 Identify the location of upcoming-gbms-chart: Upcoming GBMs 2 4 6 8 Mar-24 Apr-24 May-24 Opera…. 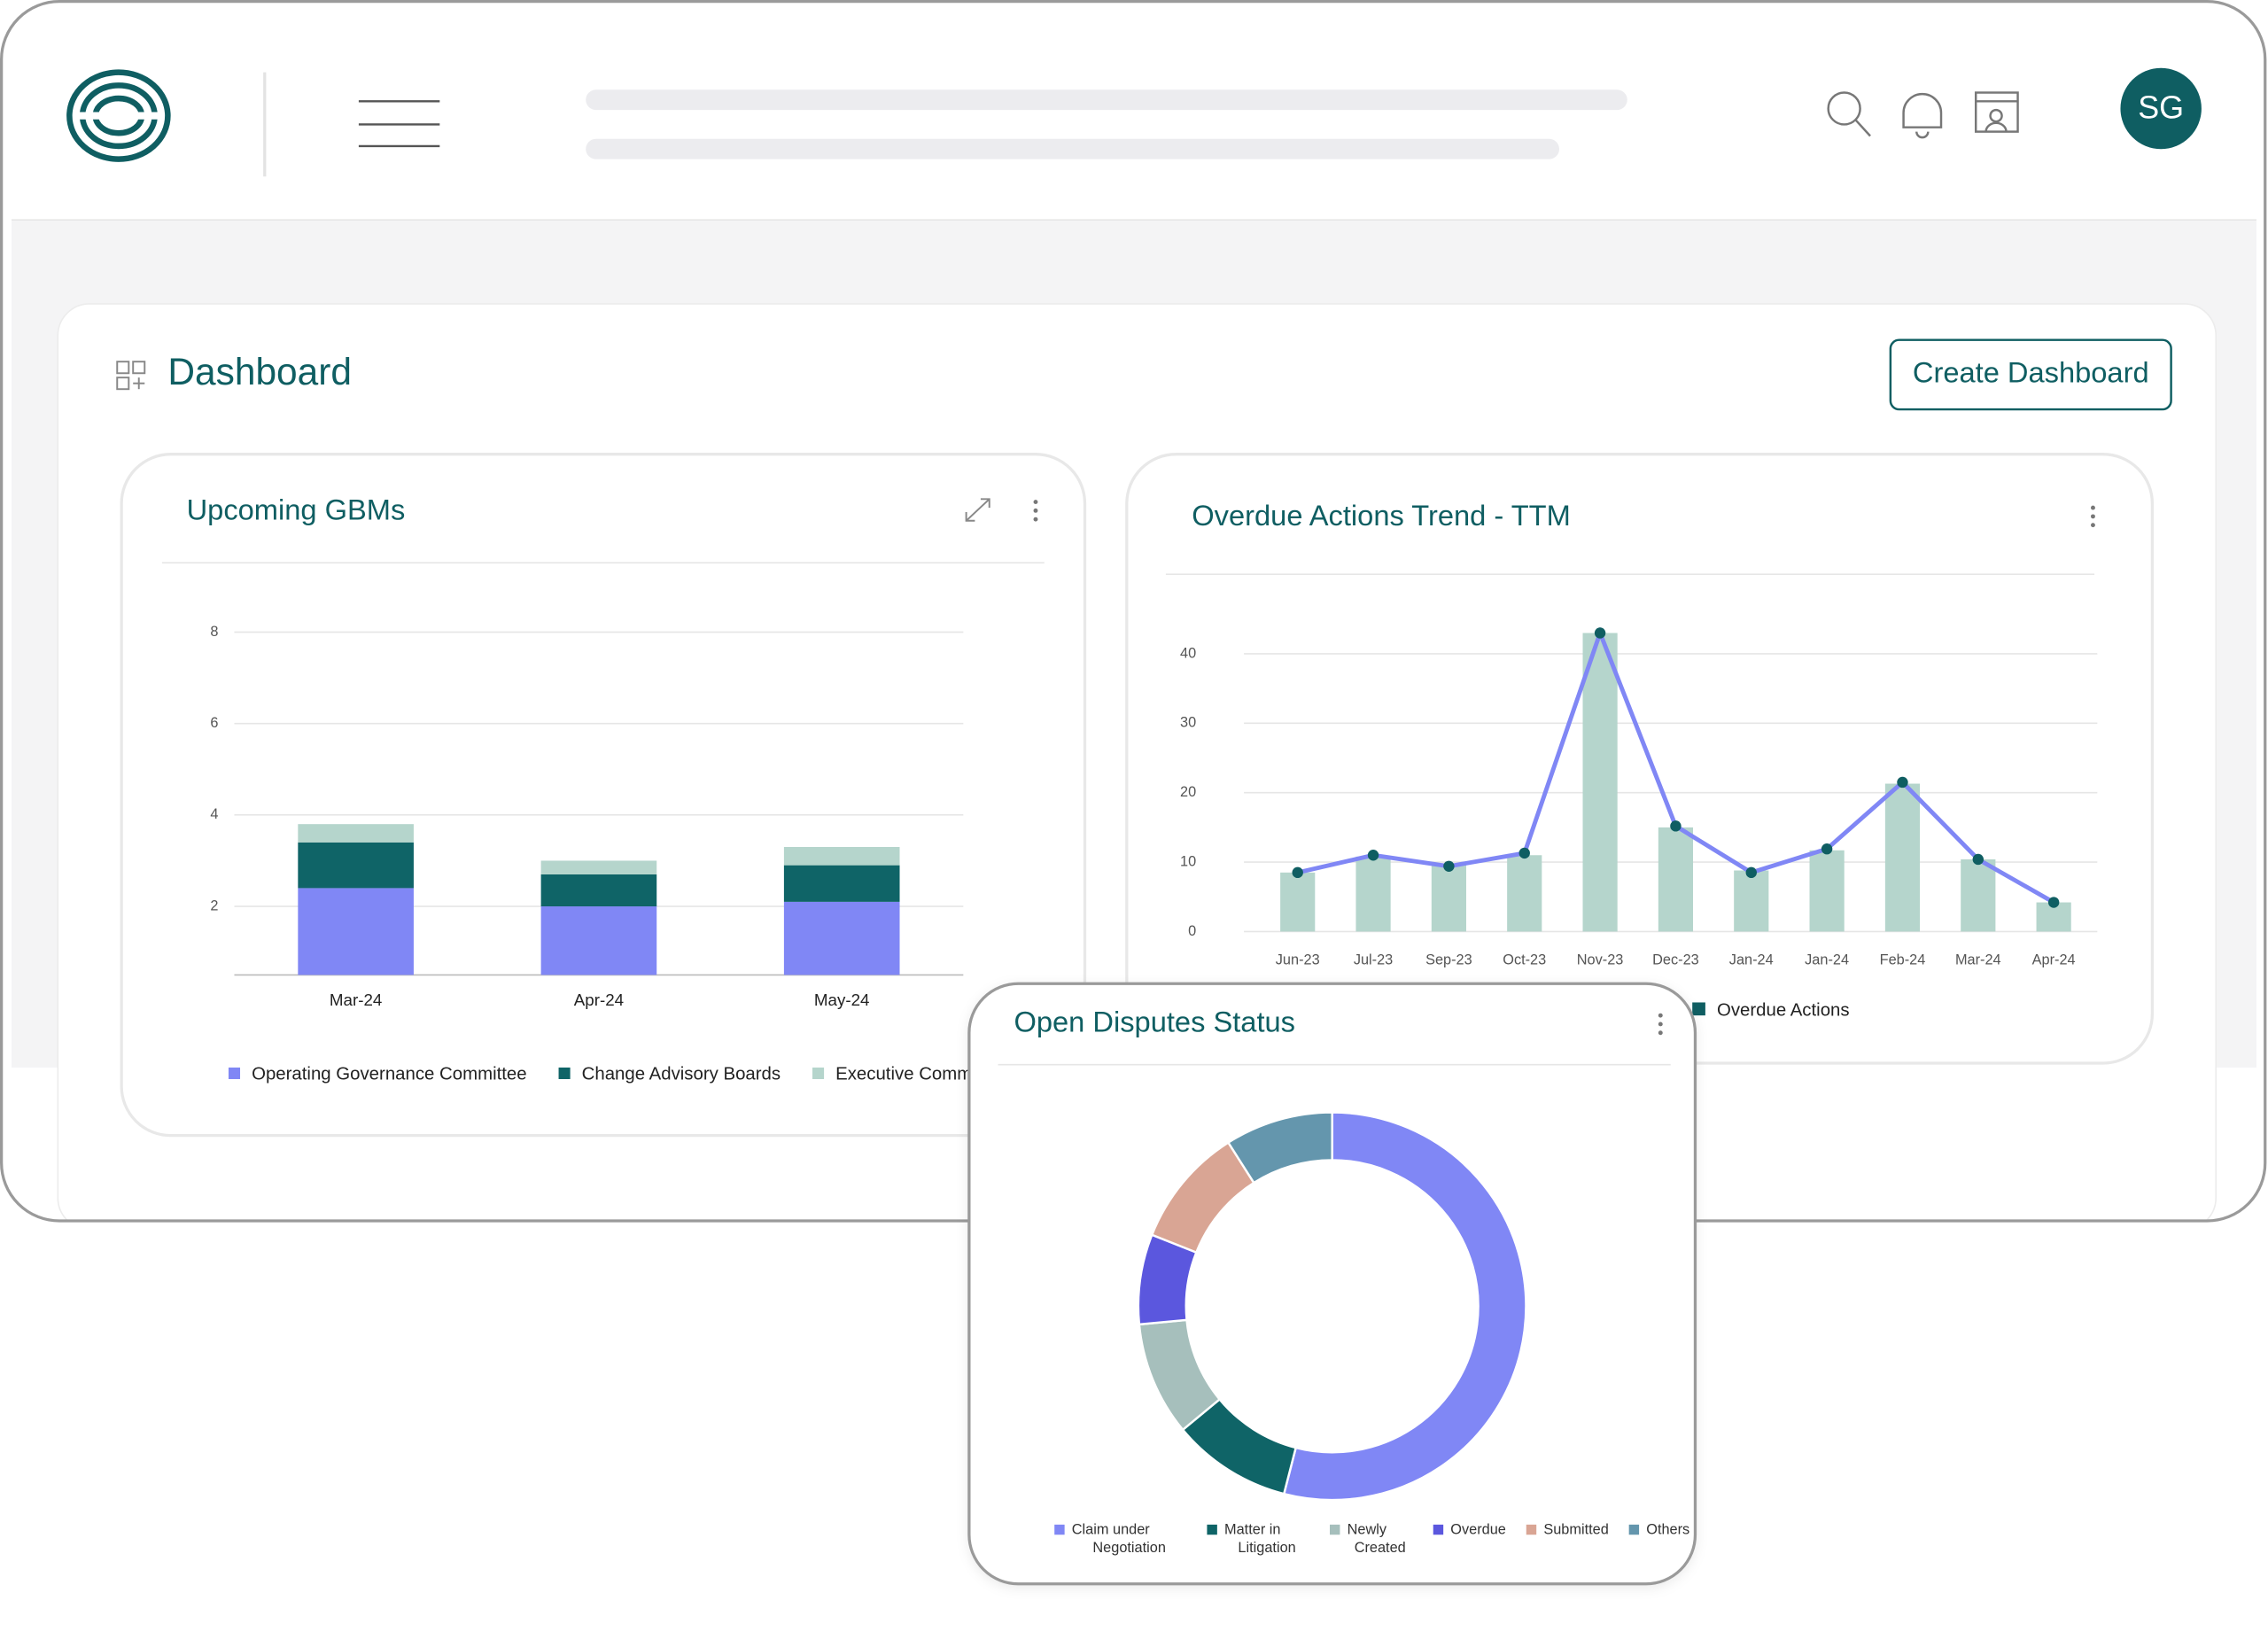
(603, 788).